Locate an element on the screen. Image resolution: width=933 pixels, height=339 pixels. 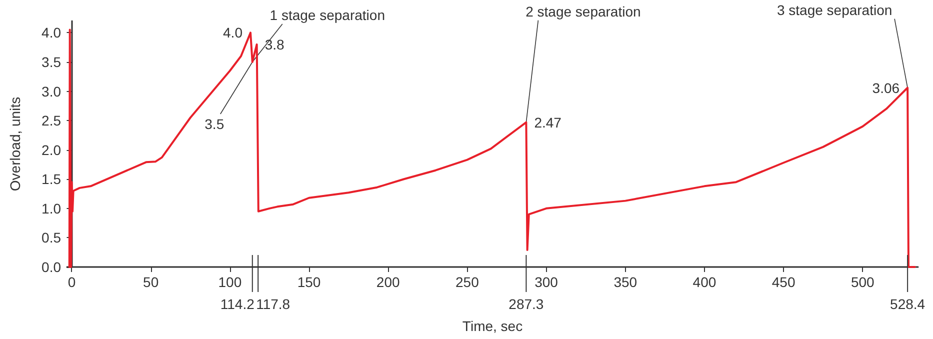
x-tick-label: 400 is located at coordinates (704, 282).